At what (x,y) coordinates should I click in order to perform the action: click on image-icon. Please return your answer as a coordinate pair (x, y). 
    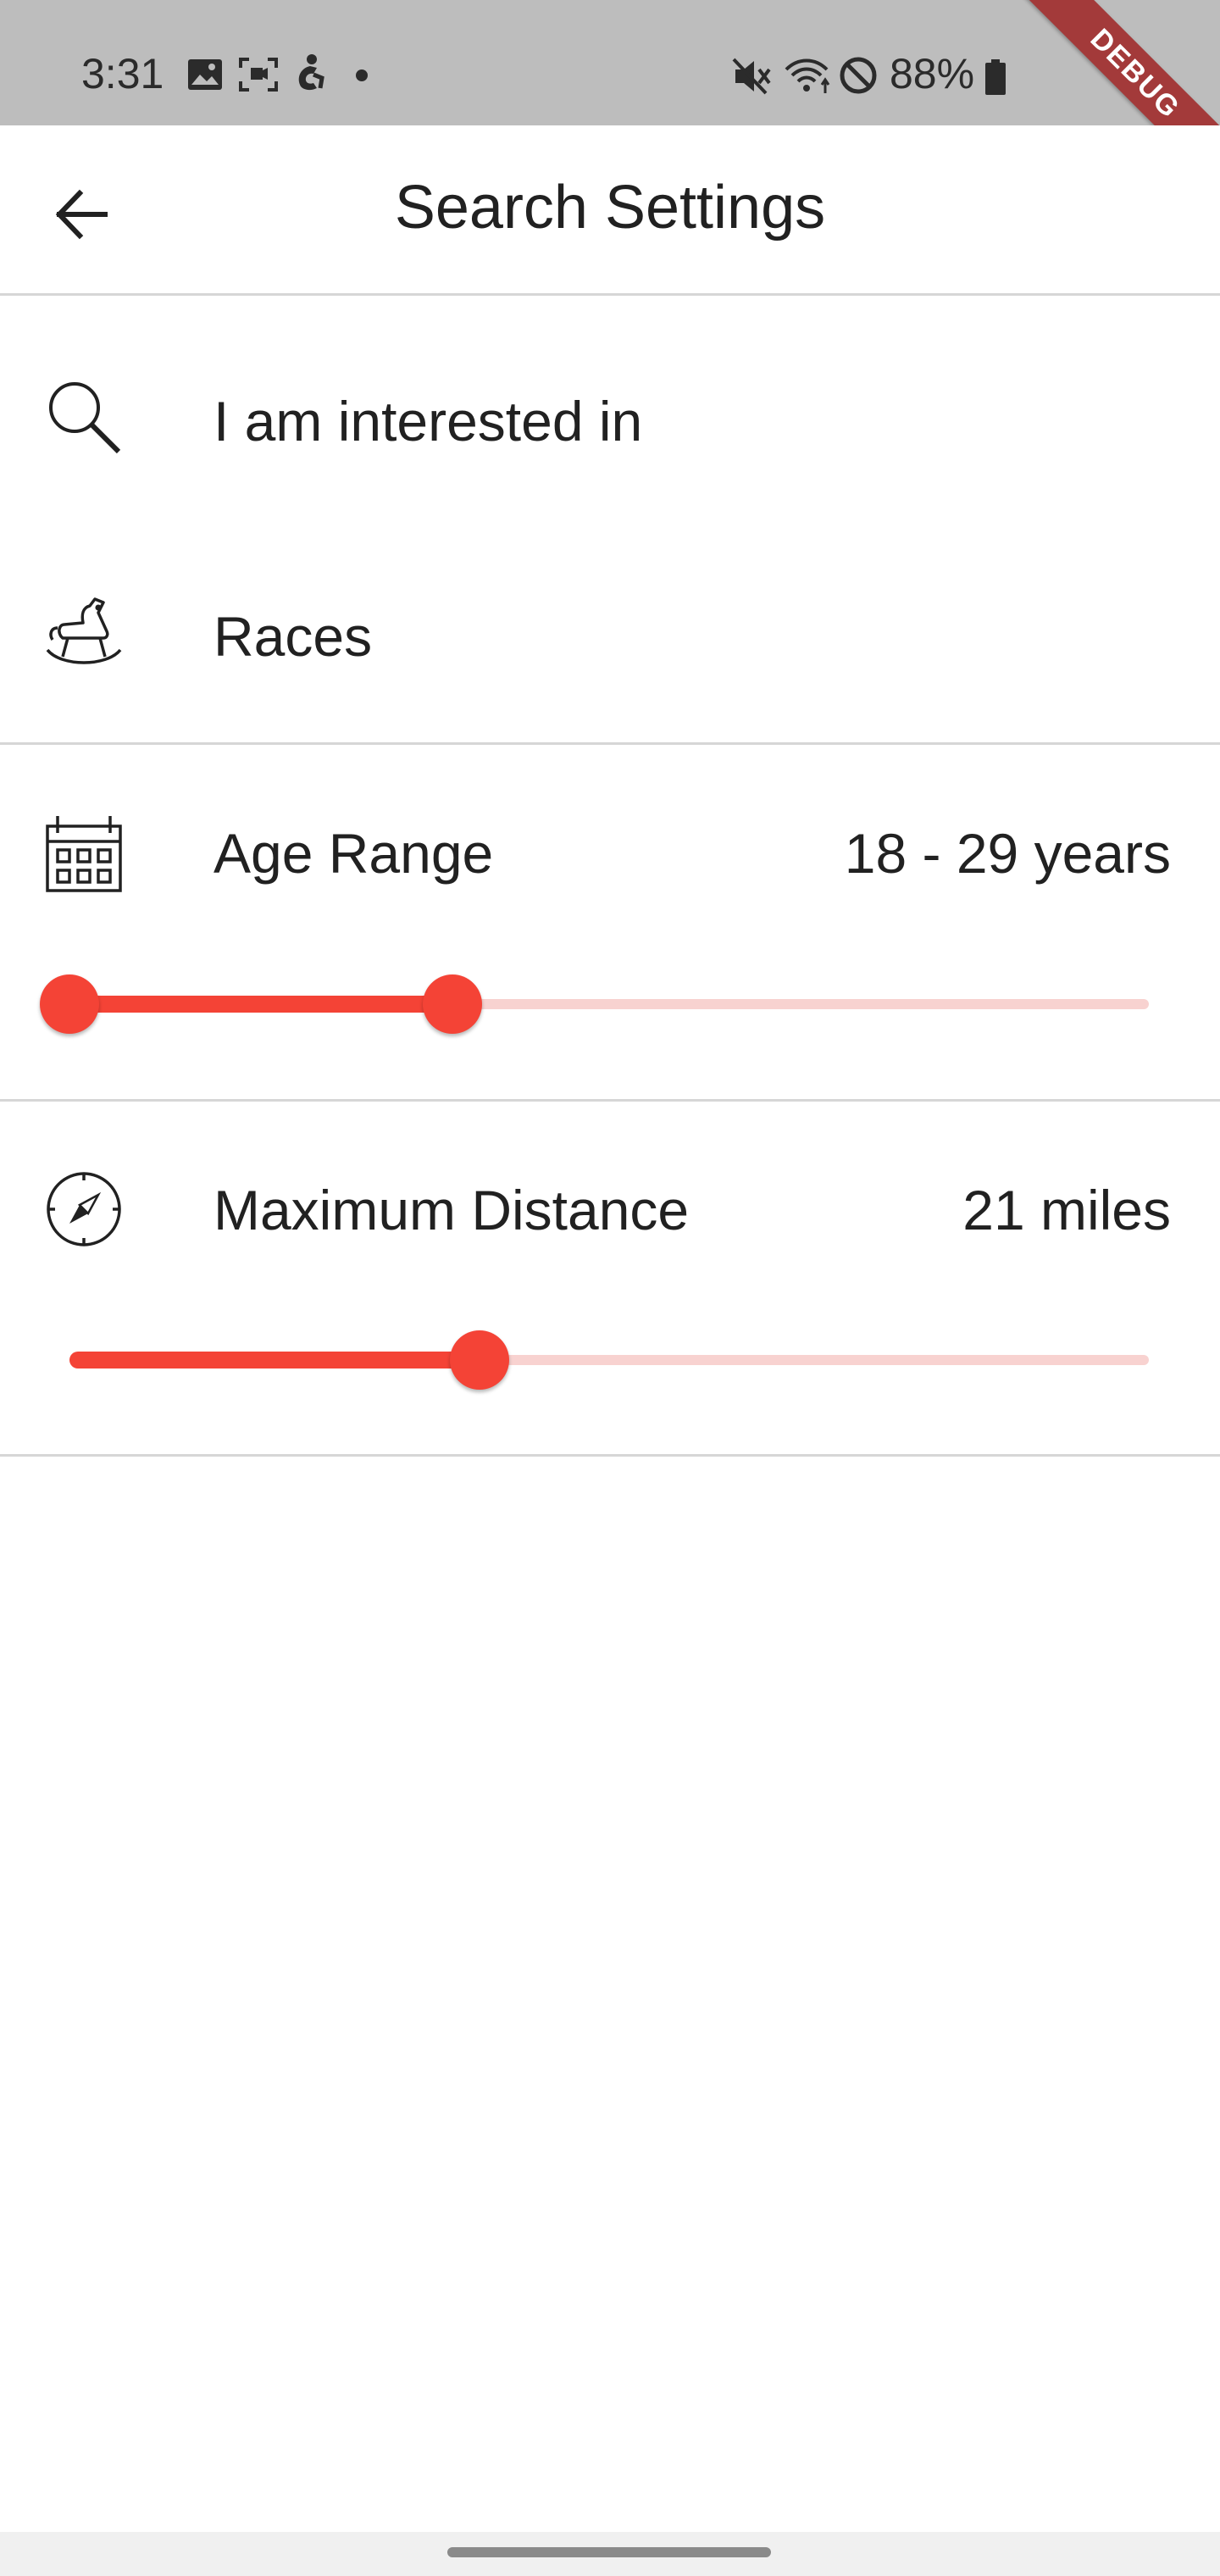
    Looking at the image, I should click on (205, 77).